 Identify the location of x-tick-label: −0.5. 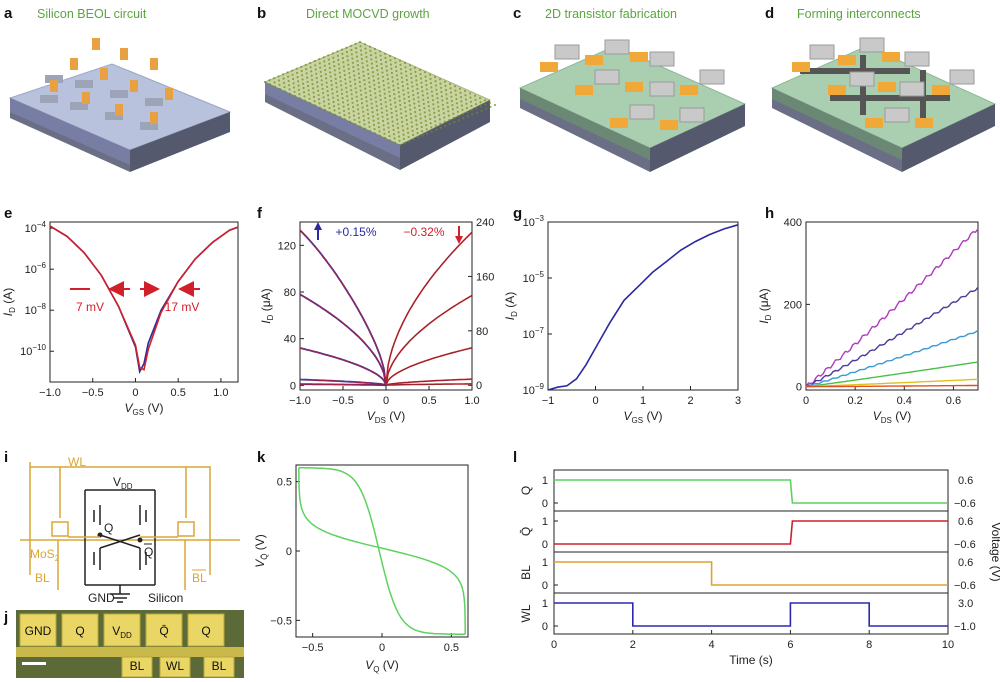
(343, 401).